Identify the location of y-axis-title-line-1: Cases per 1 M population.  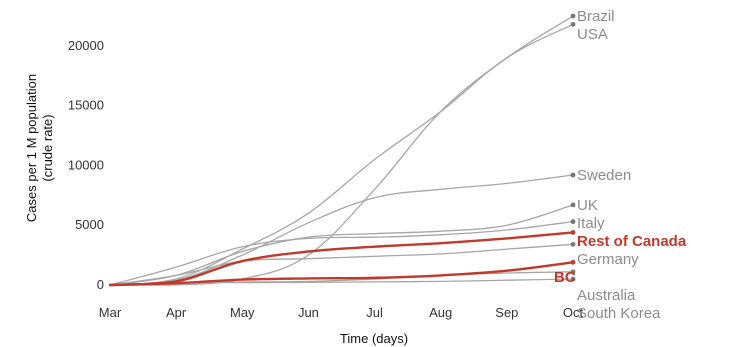
(31, 148).